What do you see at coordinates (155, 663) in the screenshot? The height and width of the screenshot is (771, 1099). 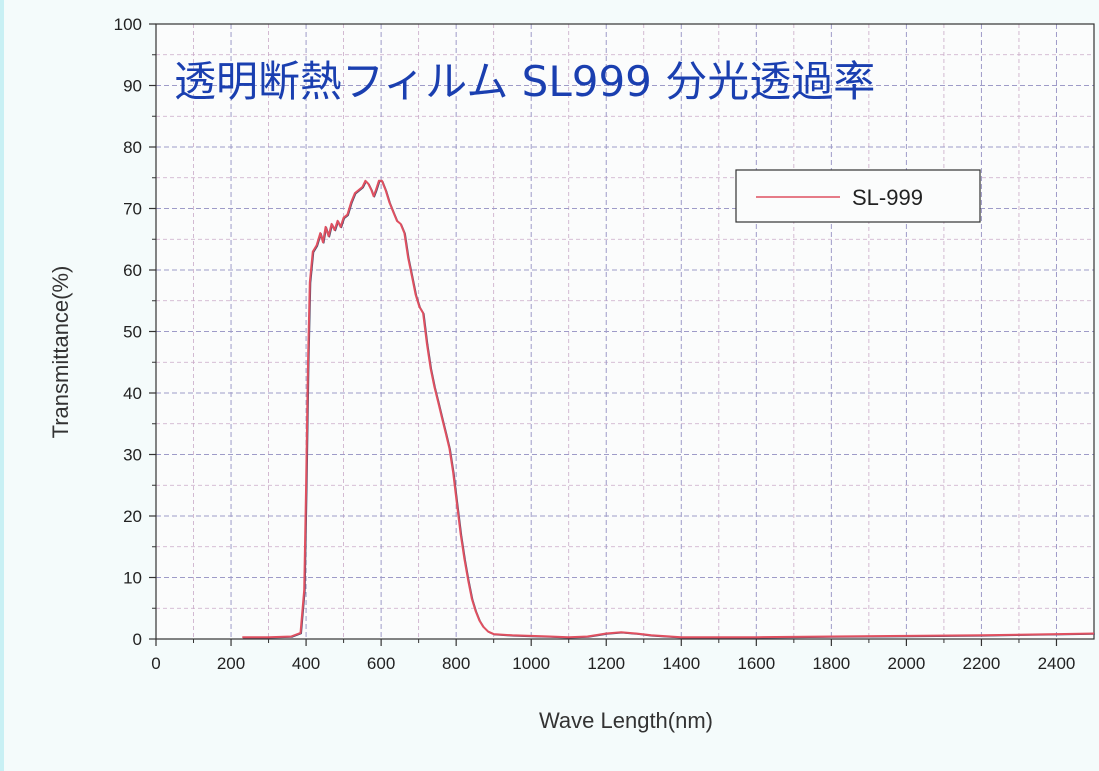 I see `x-tick-label: 0` at bounding box center [155, 663].